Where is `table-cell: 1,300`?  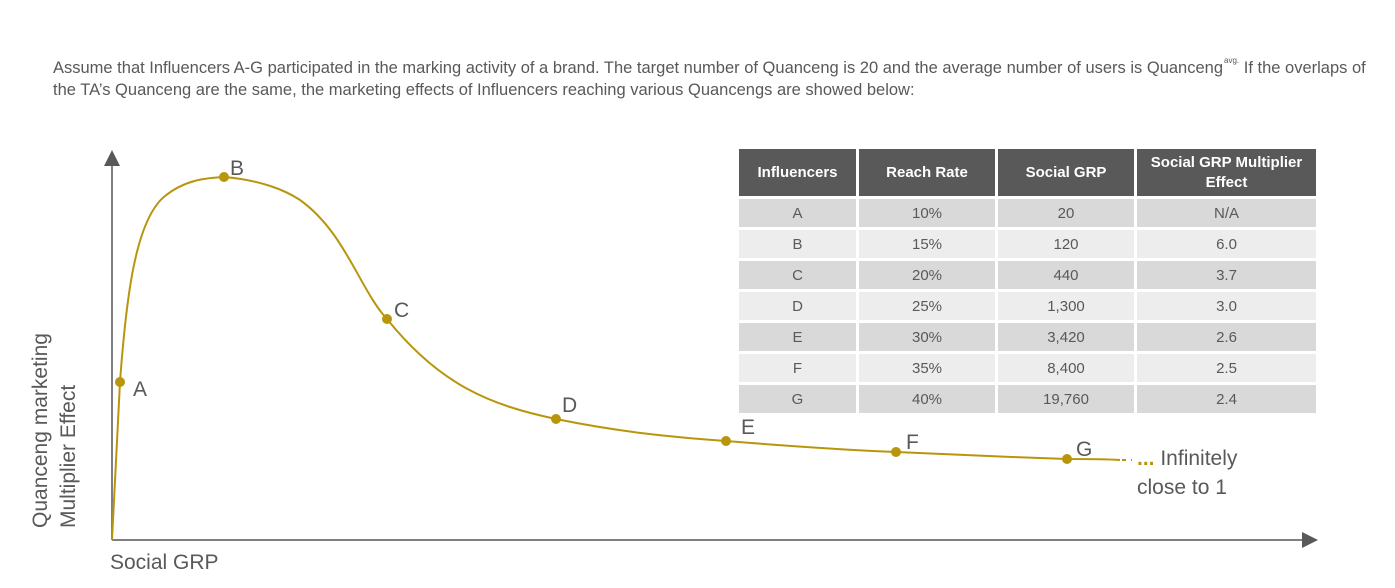
table-cell: 1,300 is located at coordinates (1066, 305).